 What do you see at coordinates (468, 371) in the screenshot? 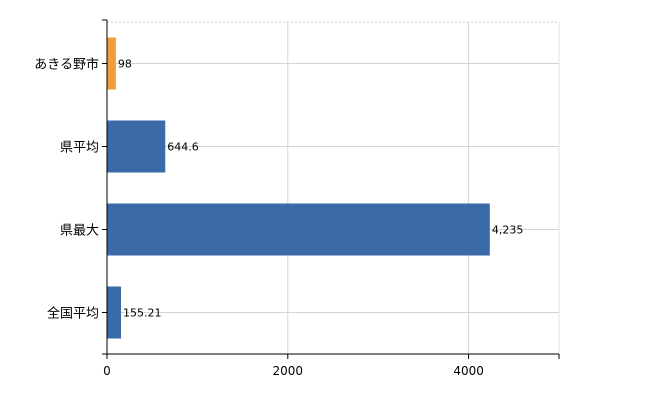
I see `x-tick-label: 4000` at bounding box center [468, 371].